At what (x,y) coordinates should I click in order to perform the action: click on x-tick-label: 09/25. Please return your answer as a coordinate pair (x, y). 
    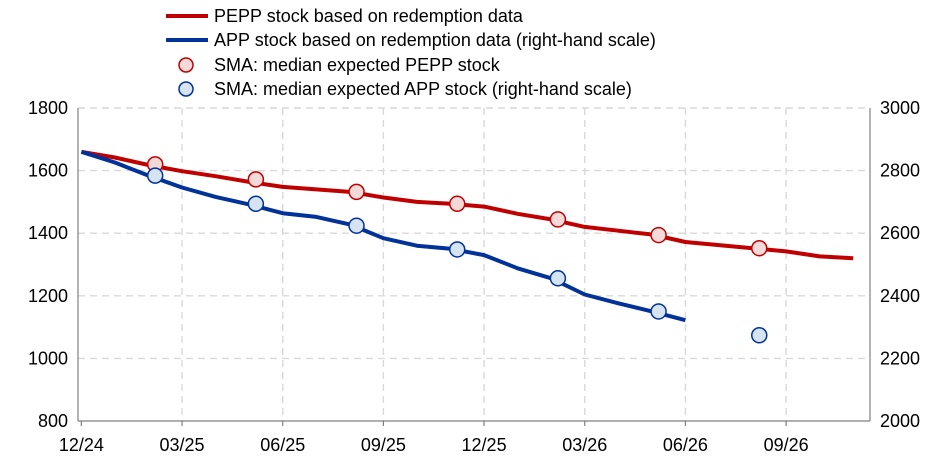
    Looking at the image, I should click on (383, 445).